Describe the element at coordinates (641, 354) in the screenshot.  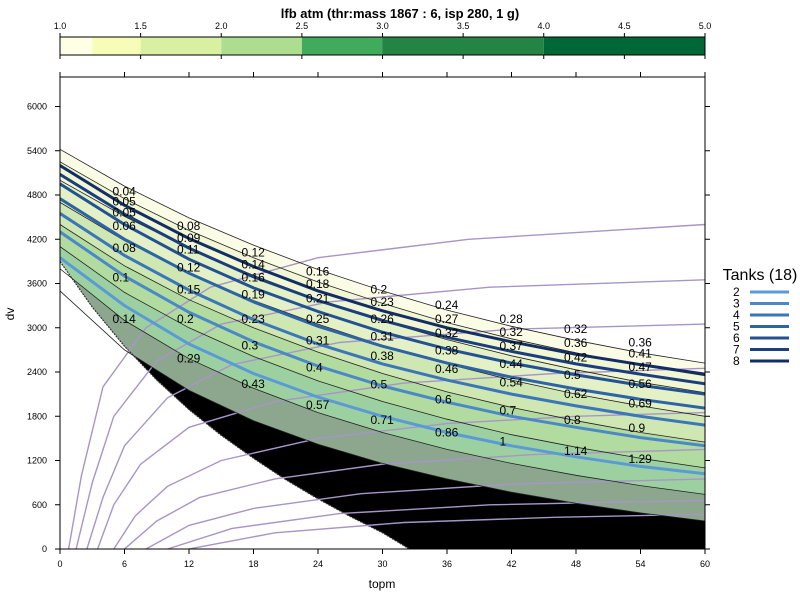
I see `contour-value-label: 0.41` at that location.